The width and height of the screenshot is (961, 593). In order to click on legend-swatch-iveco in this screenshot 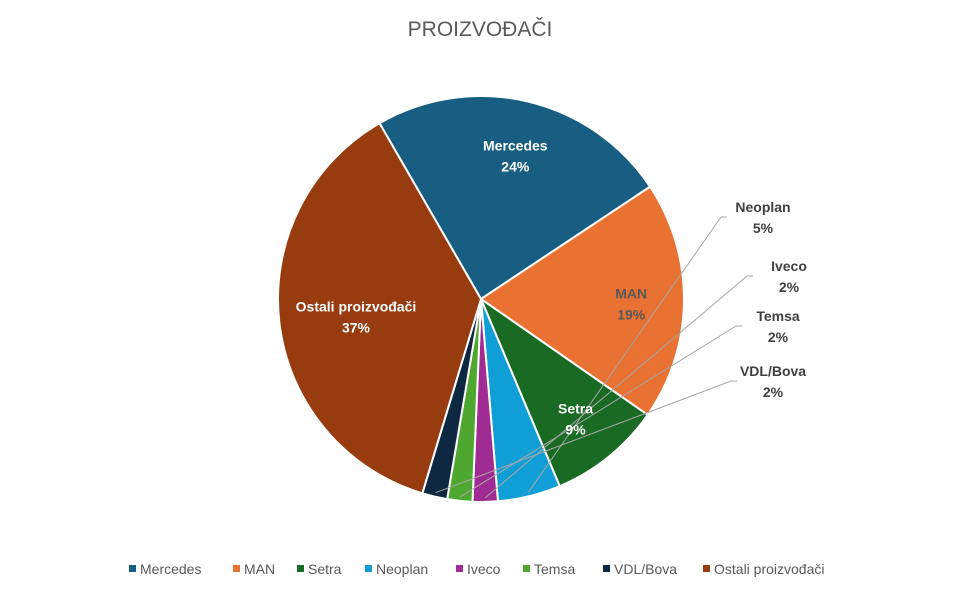, I will do `click(459, 568)`.